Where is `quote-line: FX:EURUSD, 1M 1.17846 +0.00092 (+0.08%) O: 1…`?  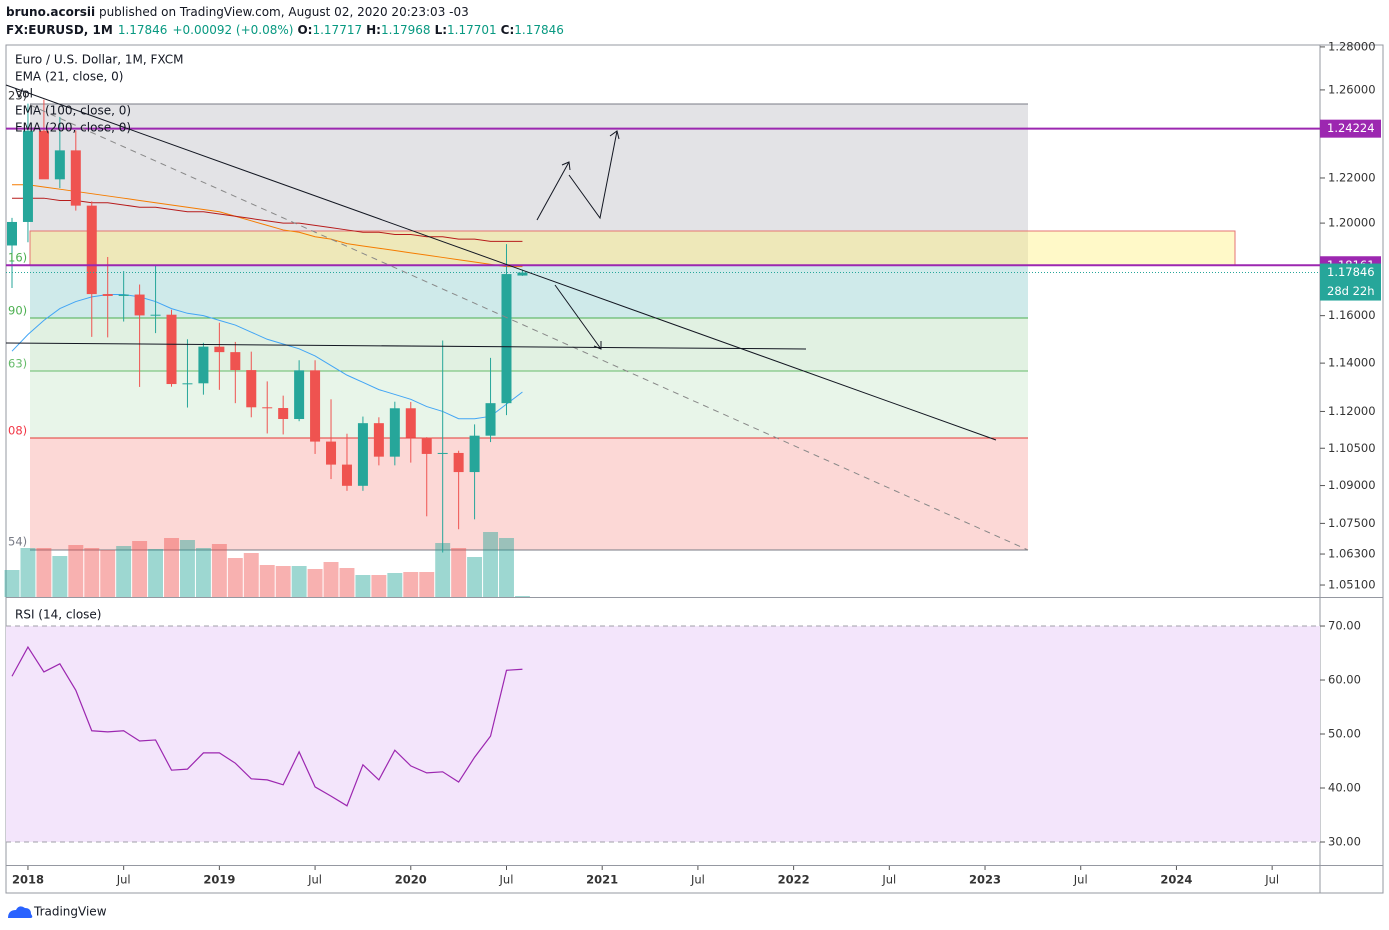 quote-line: FX:EURUSD, 1M 1.17846 +0.00092 (+0.08%) O: 1… is located at coordinates (285, 30).